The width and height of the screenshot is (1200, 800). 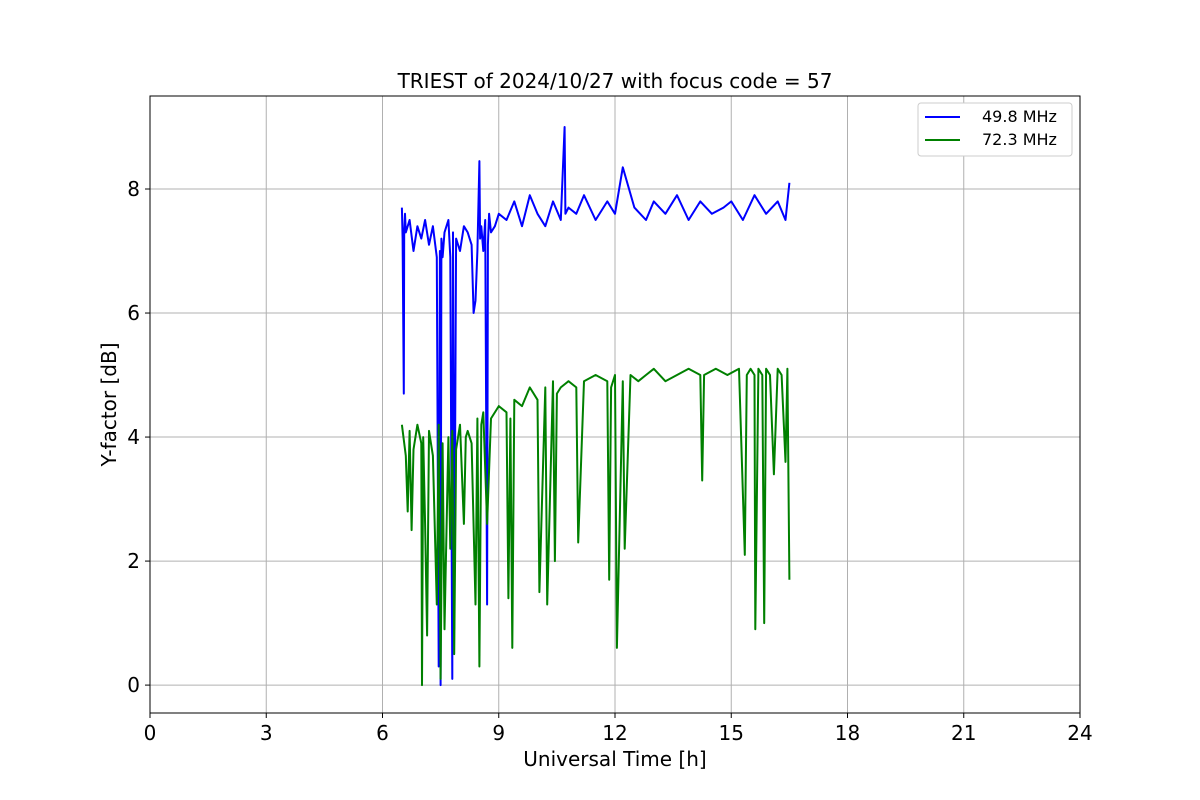 I want to click on x-tick-label: 21, so click(x=963, y=733).